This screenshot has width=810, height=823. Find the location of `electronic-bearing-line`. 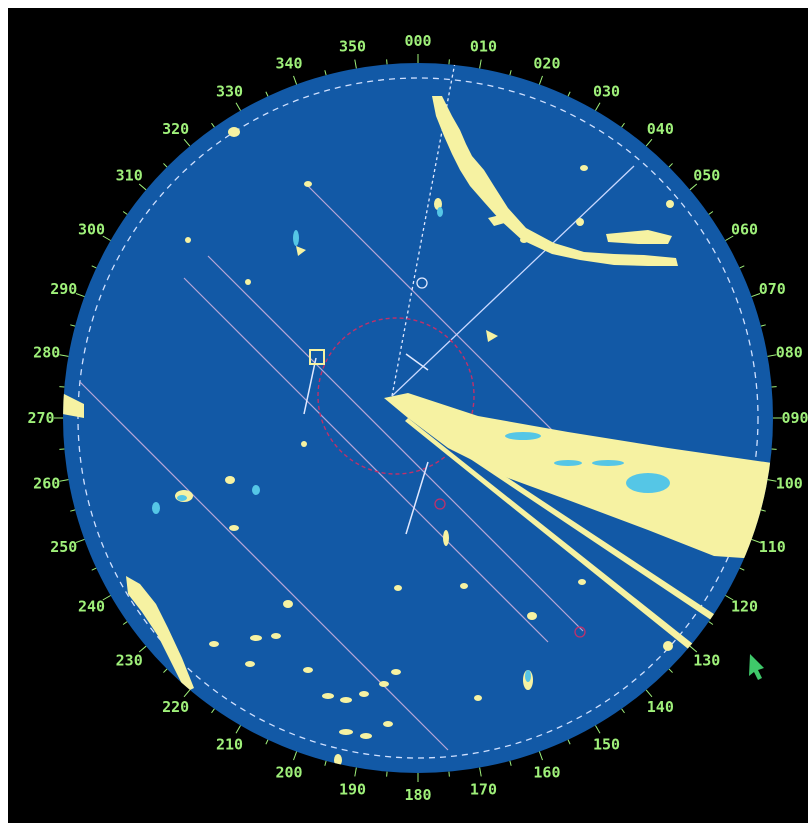

electronic-bearing-line is located at coordinates (513, 281).